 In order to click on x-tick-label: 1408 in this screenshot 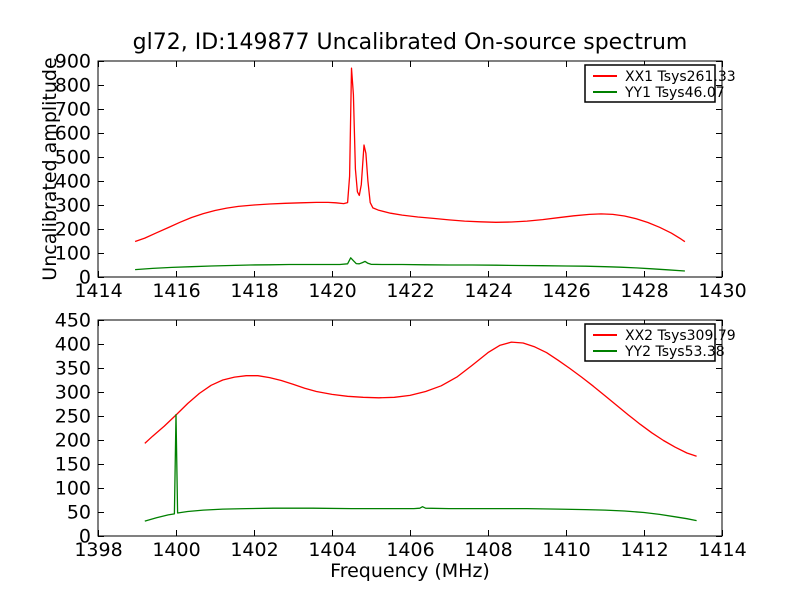, I will do `click(488, 550)`.